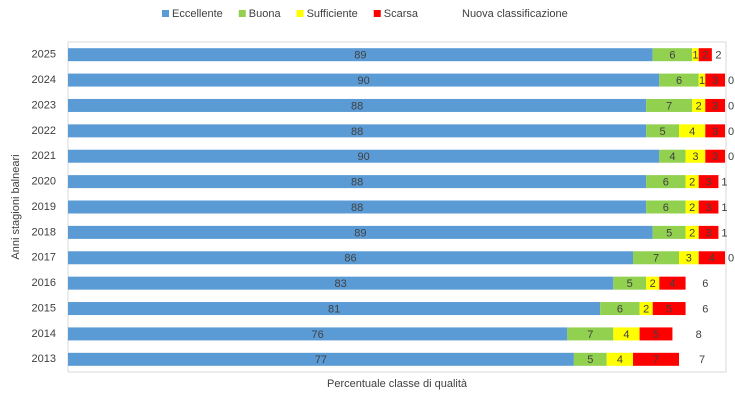 This screenshot has height=404, width=735. I want to click on data-label: 81, so click(334, 309).